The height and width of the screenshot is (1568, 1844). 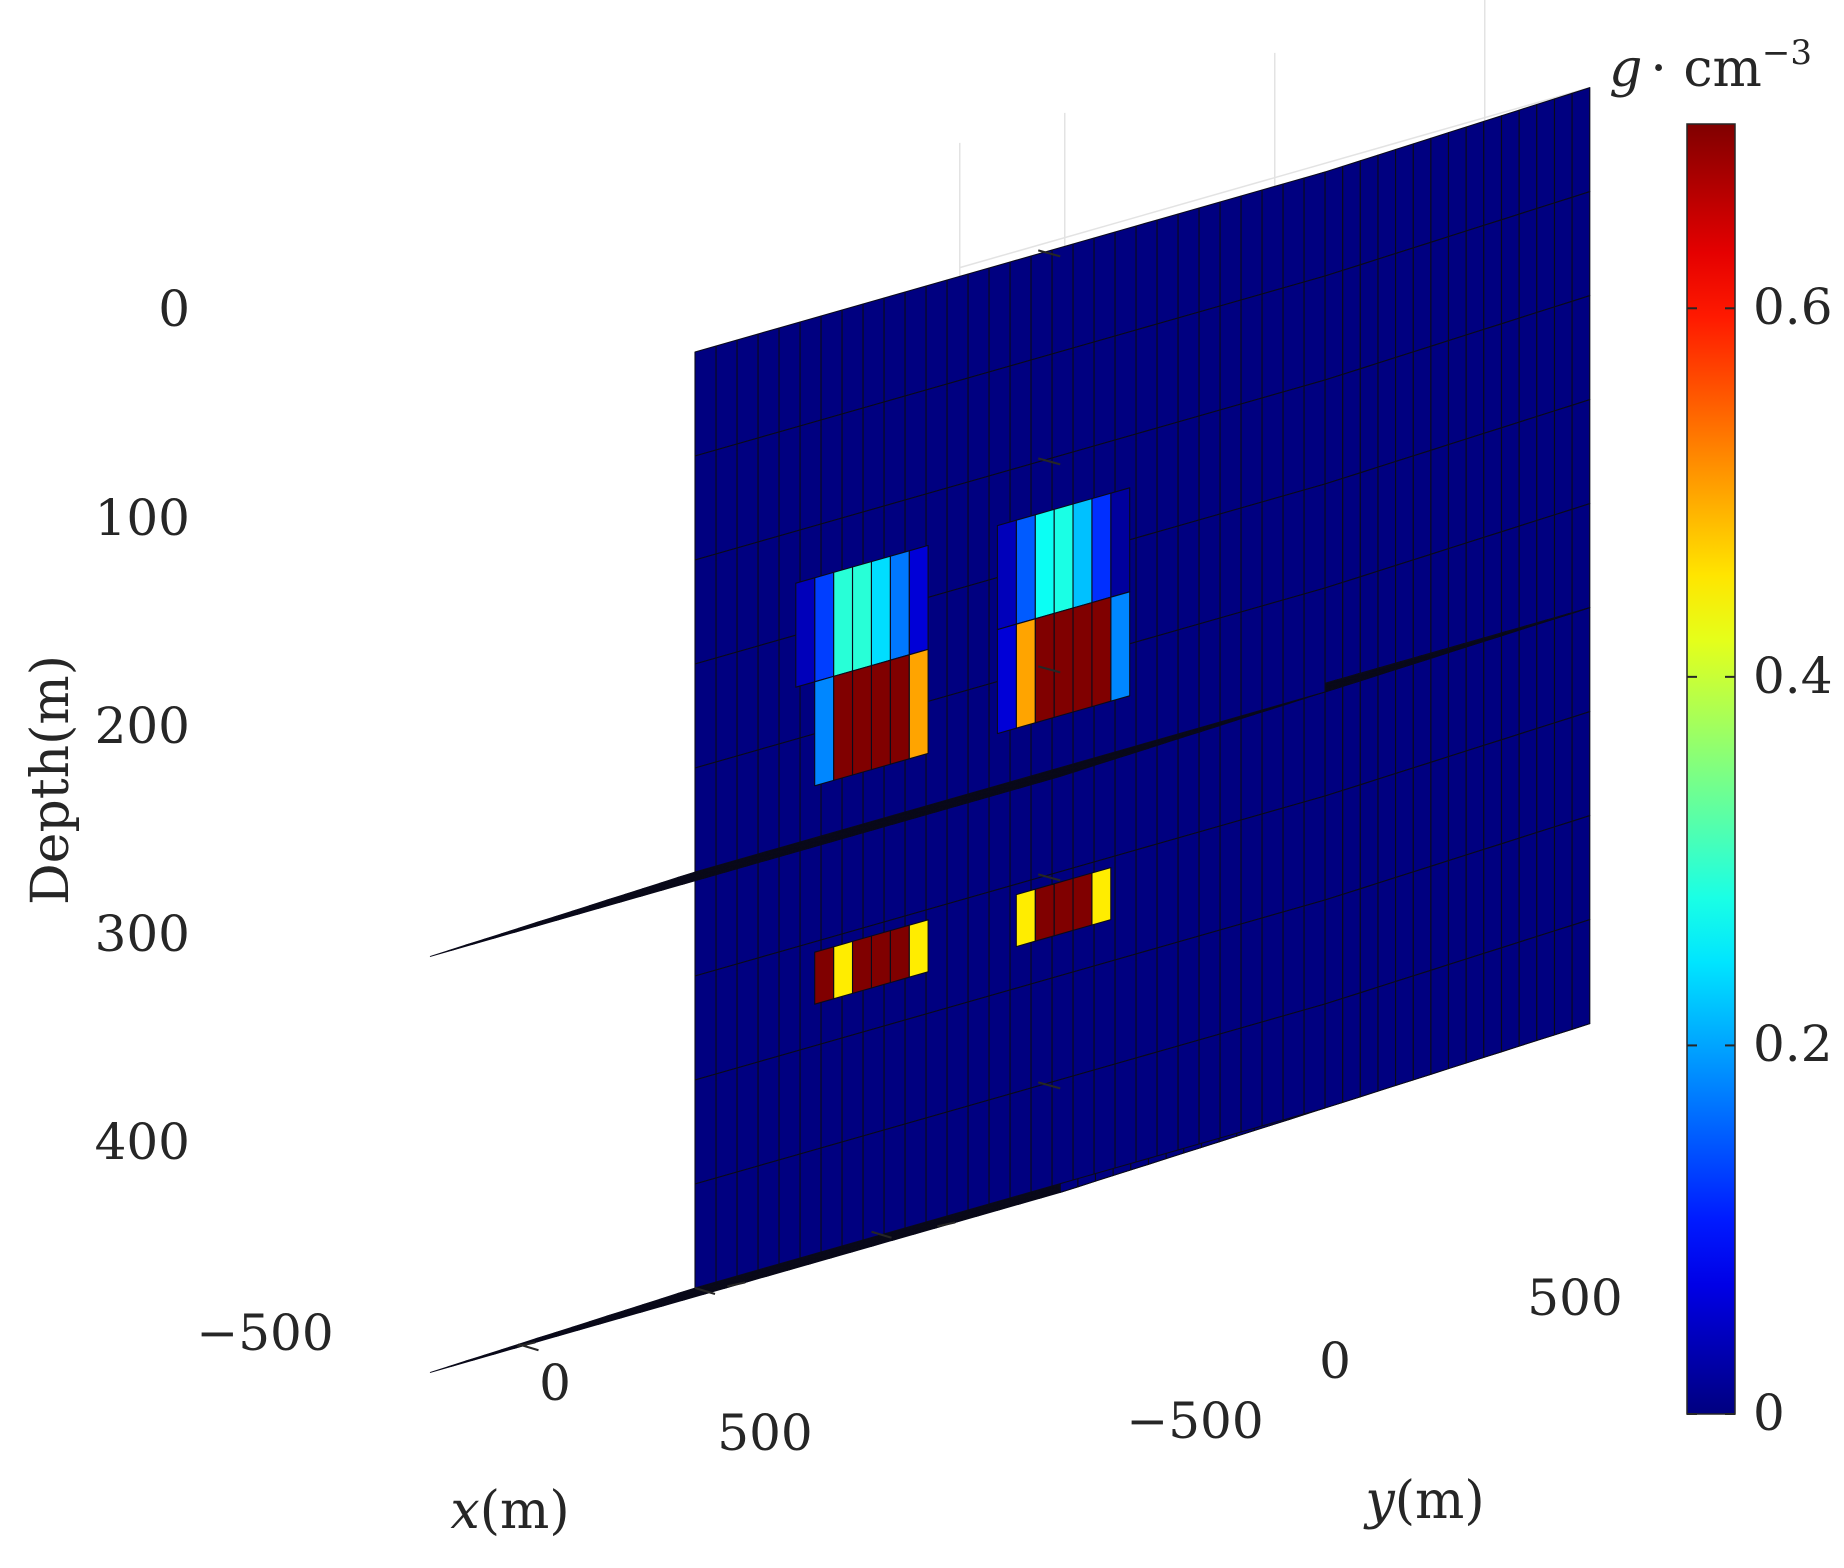 I want to click on colorbar-title-var: g, so click(x=1625, y=69).